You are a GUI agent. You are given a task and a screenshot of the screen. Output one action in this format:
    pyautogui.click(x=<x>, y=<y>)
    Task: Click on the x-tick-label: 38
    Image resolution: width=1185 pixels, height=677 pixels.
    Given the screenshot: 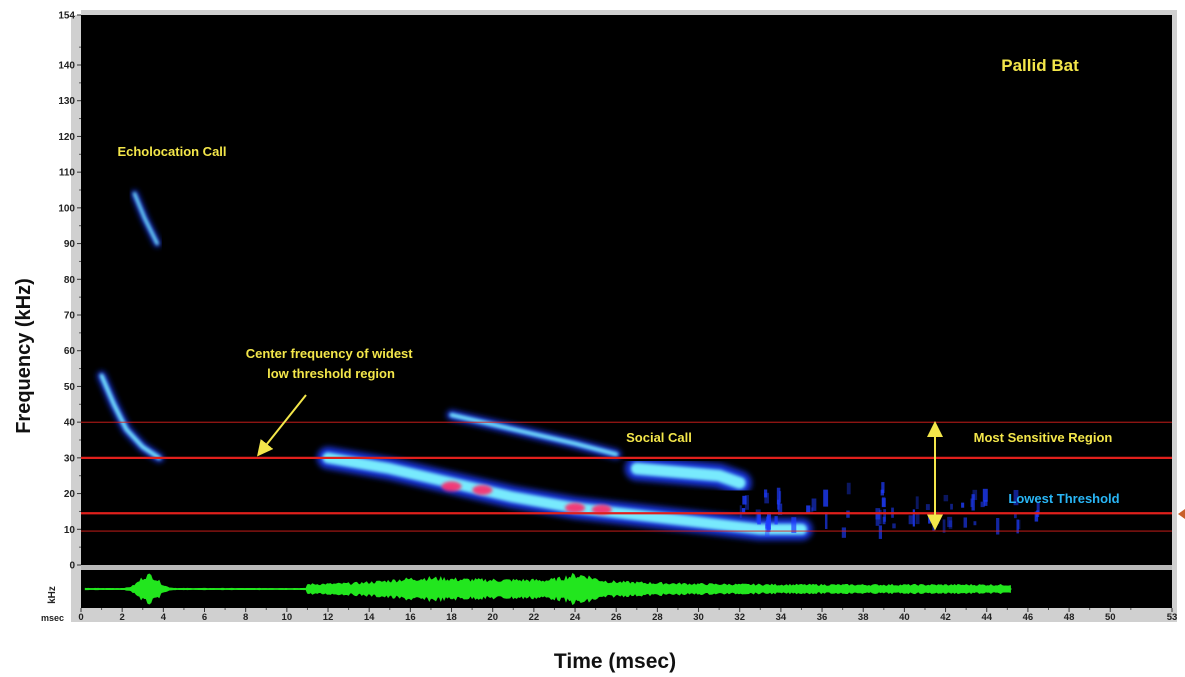 What is the action you would take?
    pyautogui.click(x=863, y=617)
    